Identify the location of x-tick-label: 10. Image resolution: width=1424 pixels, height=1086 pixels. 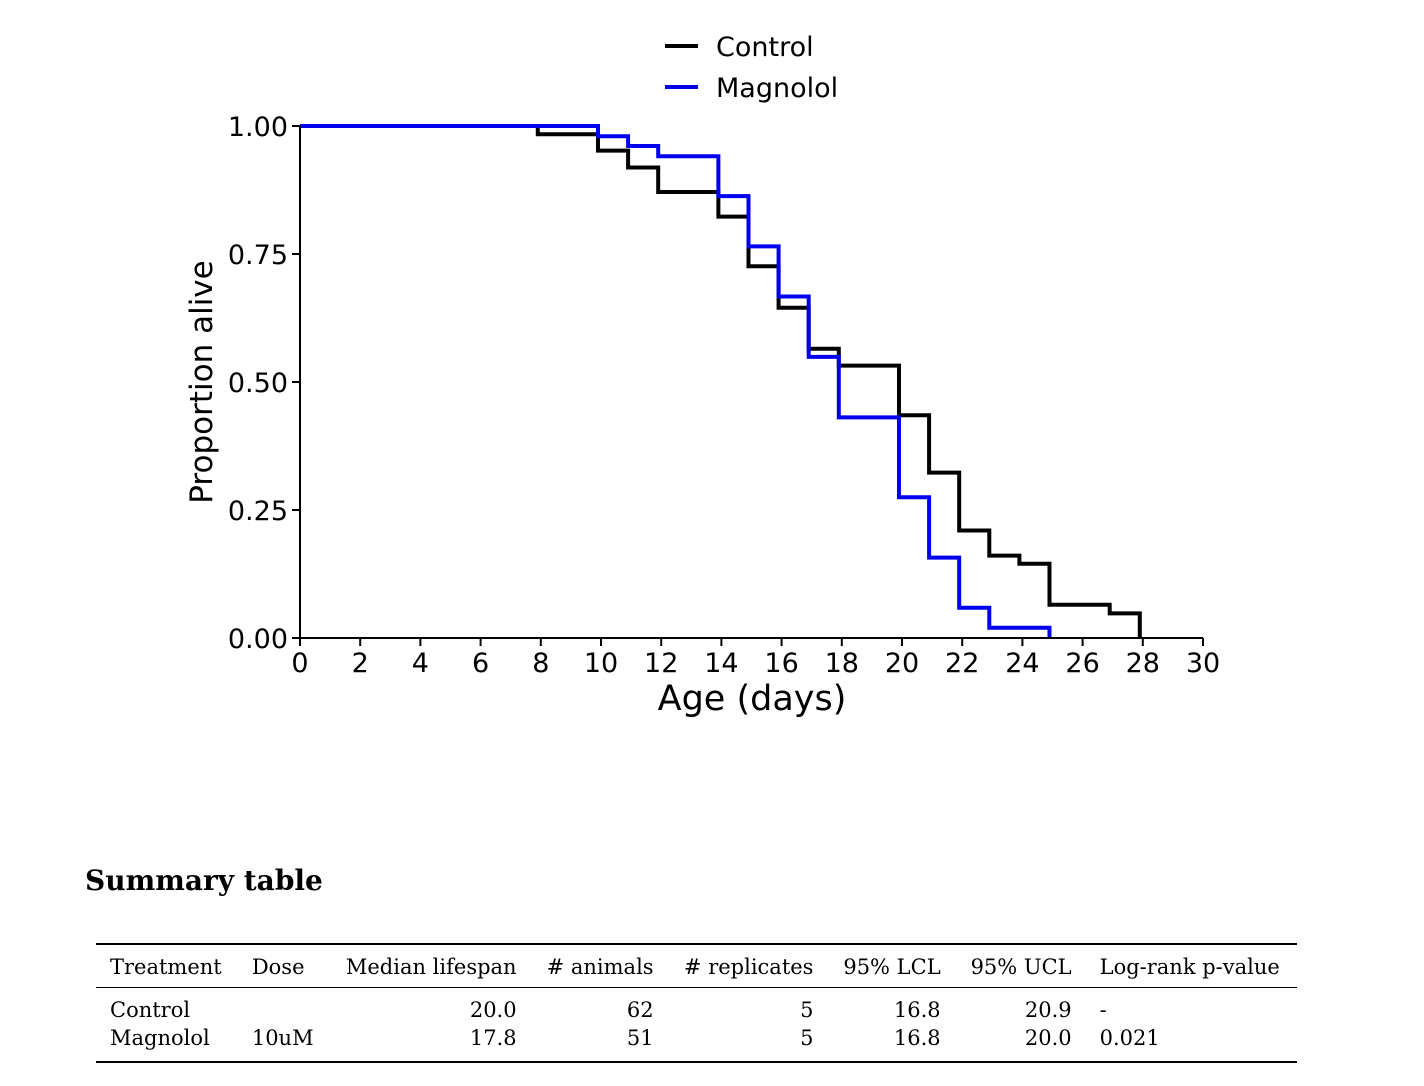
(601, 663).